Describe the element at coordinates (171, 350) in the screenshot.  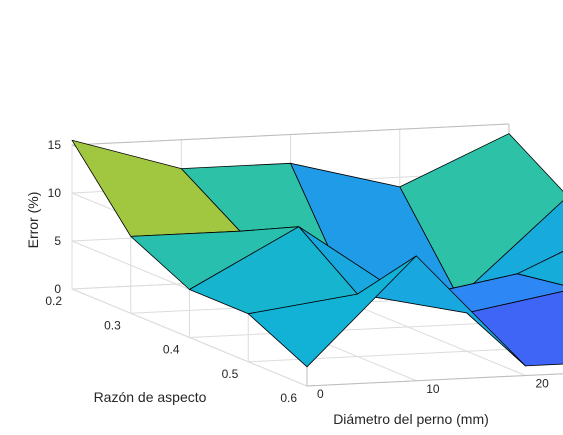
I see `y-tick-label: 0.4` at that location.